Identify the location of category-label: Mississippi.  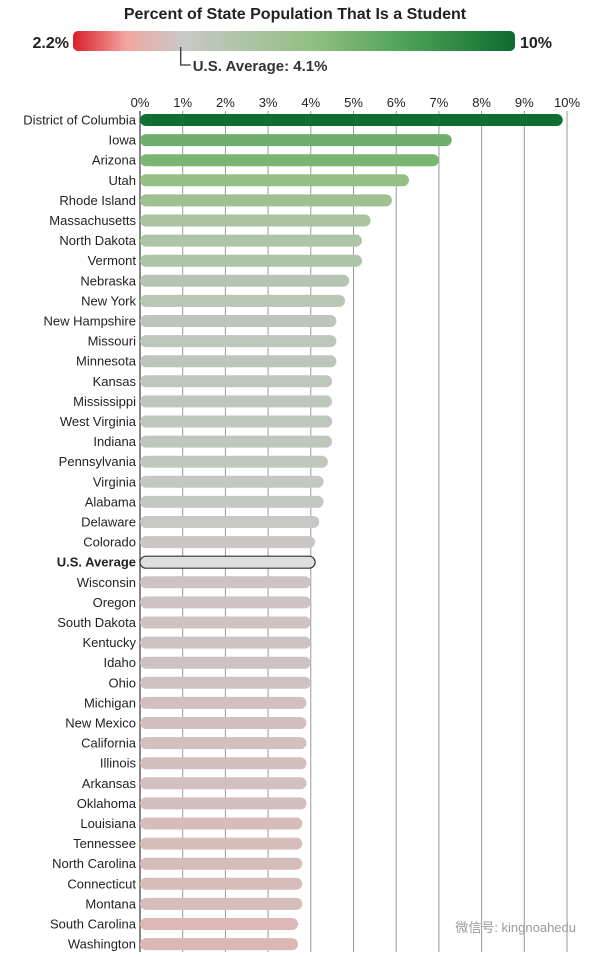
(104, 401).